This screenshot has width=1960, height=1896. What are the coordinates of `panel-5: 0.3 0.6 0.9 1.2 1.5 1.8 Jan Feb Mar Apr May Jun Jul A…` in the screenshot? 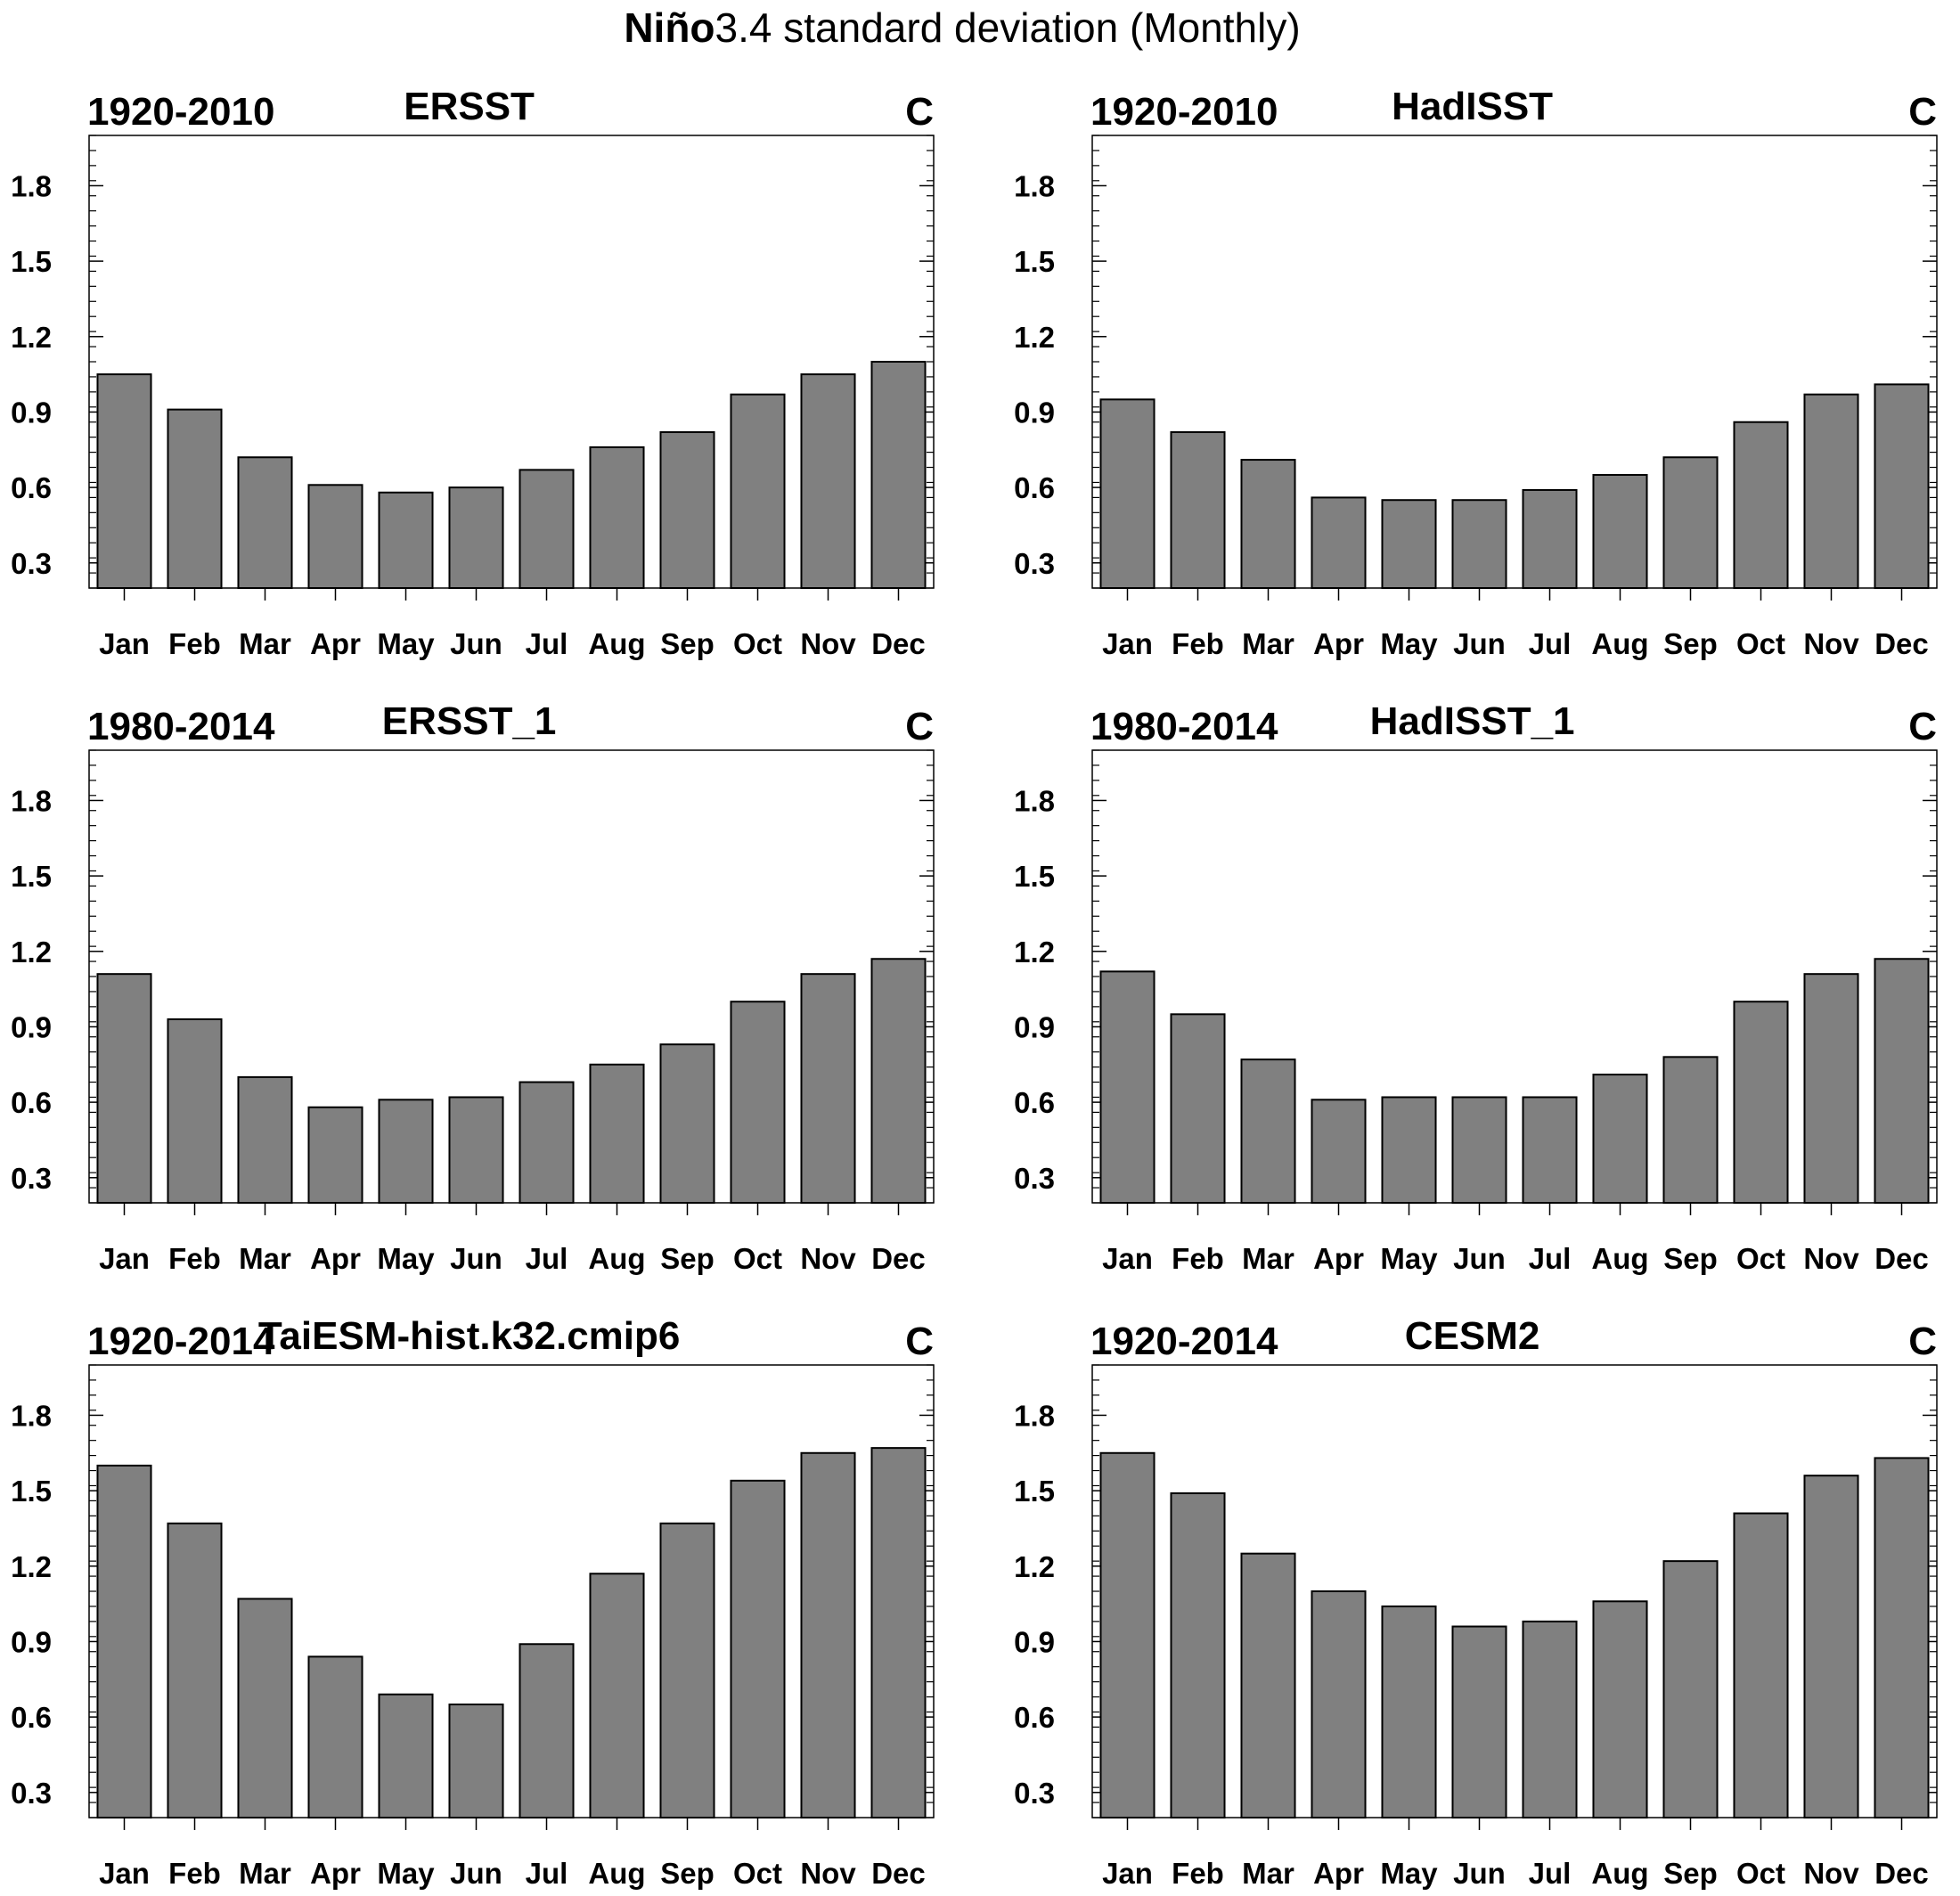 It's located at (473, 1602).